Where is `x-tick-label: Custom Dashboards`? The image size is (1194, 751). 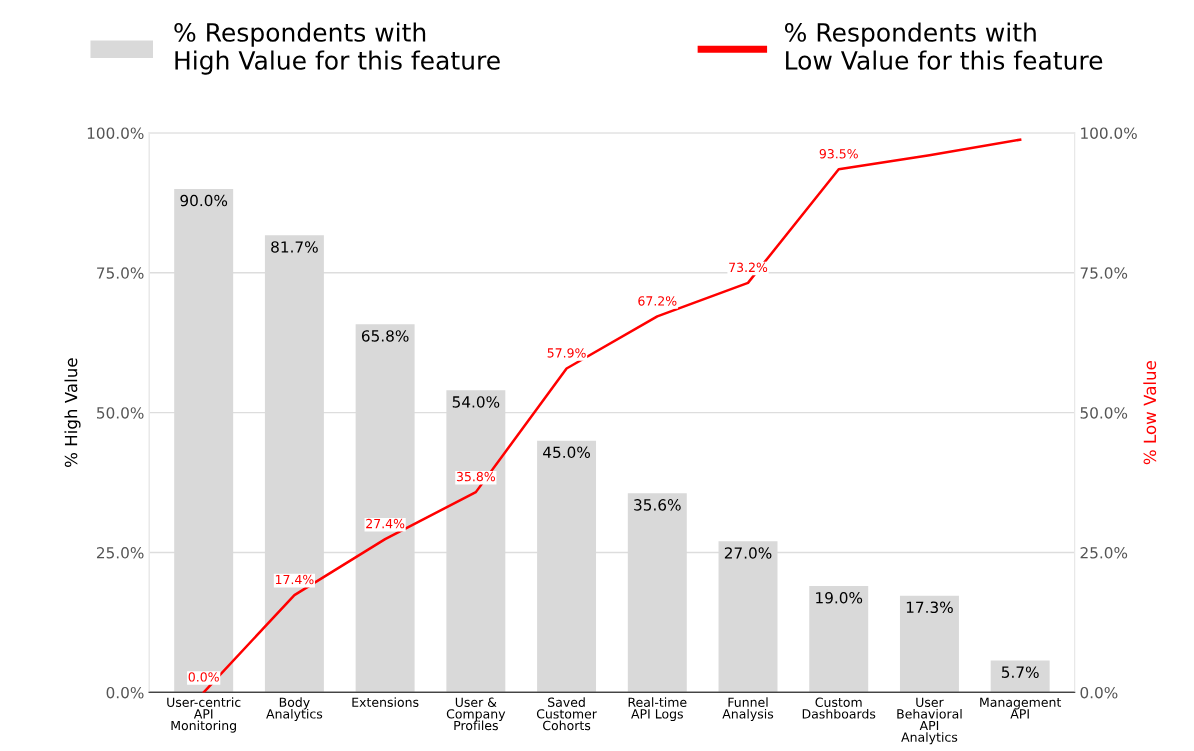
x-tick-label: Custom Dashboards is located at coordinates (839, 708).